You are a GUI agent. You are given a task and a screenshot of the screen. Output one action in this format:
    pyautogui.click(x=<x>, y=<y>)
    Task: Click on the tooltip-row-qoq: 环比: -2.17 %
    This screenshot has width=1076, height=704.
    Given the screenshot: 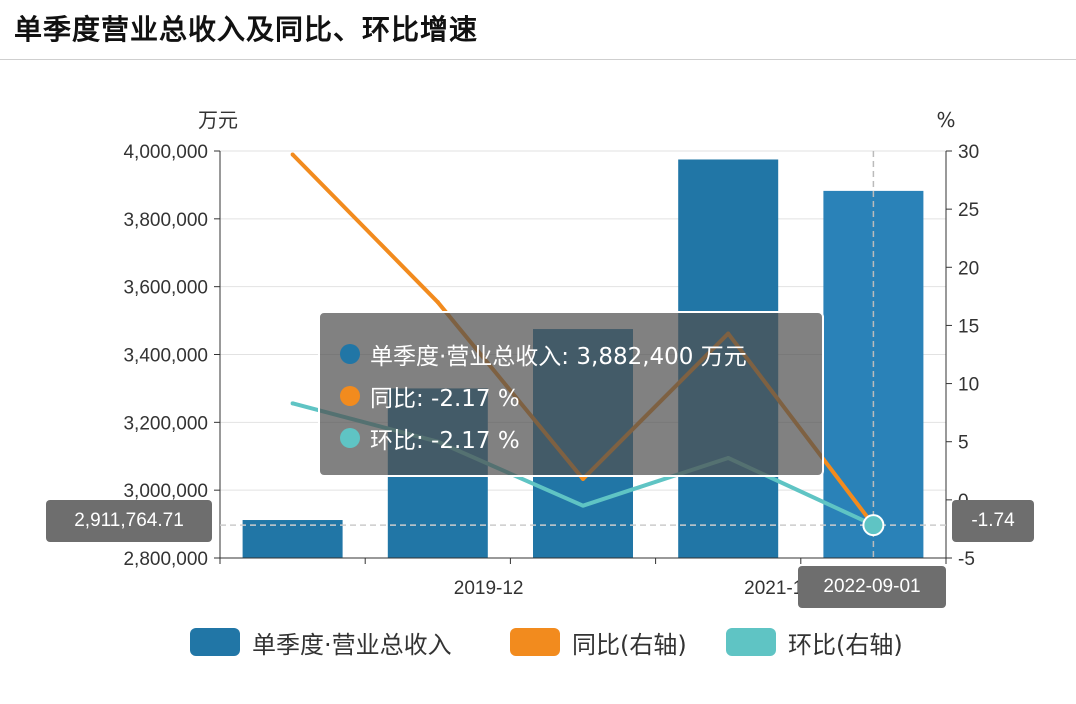 What is the action you would take?
    pyautogui.click(x=430, y=438)
    